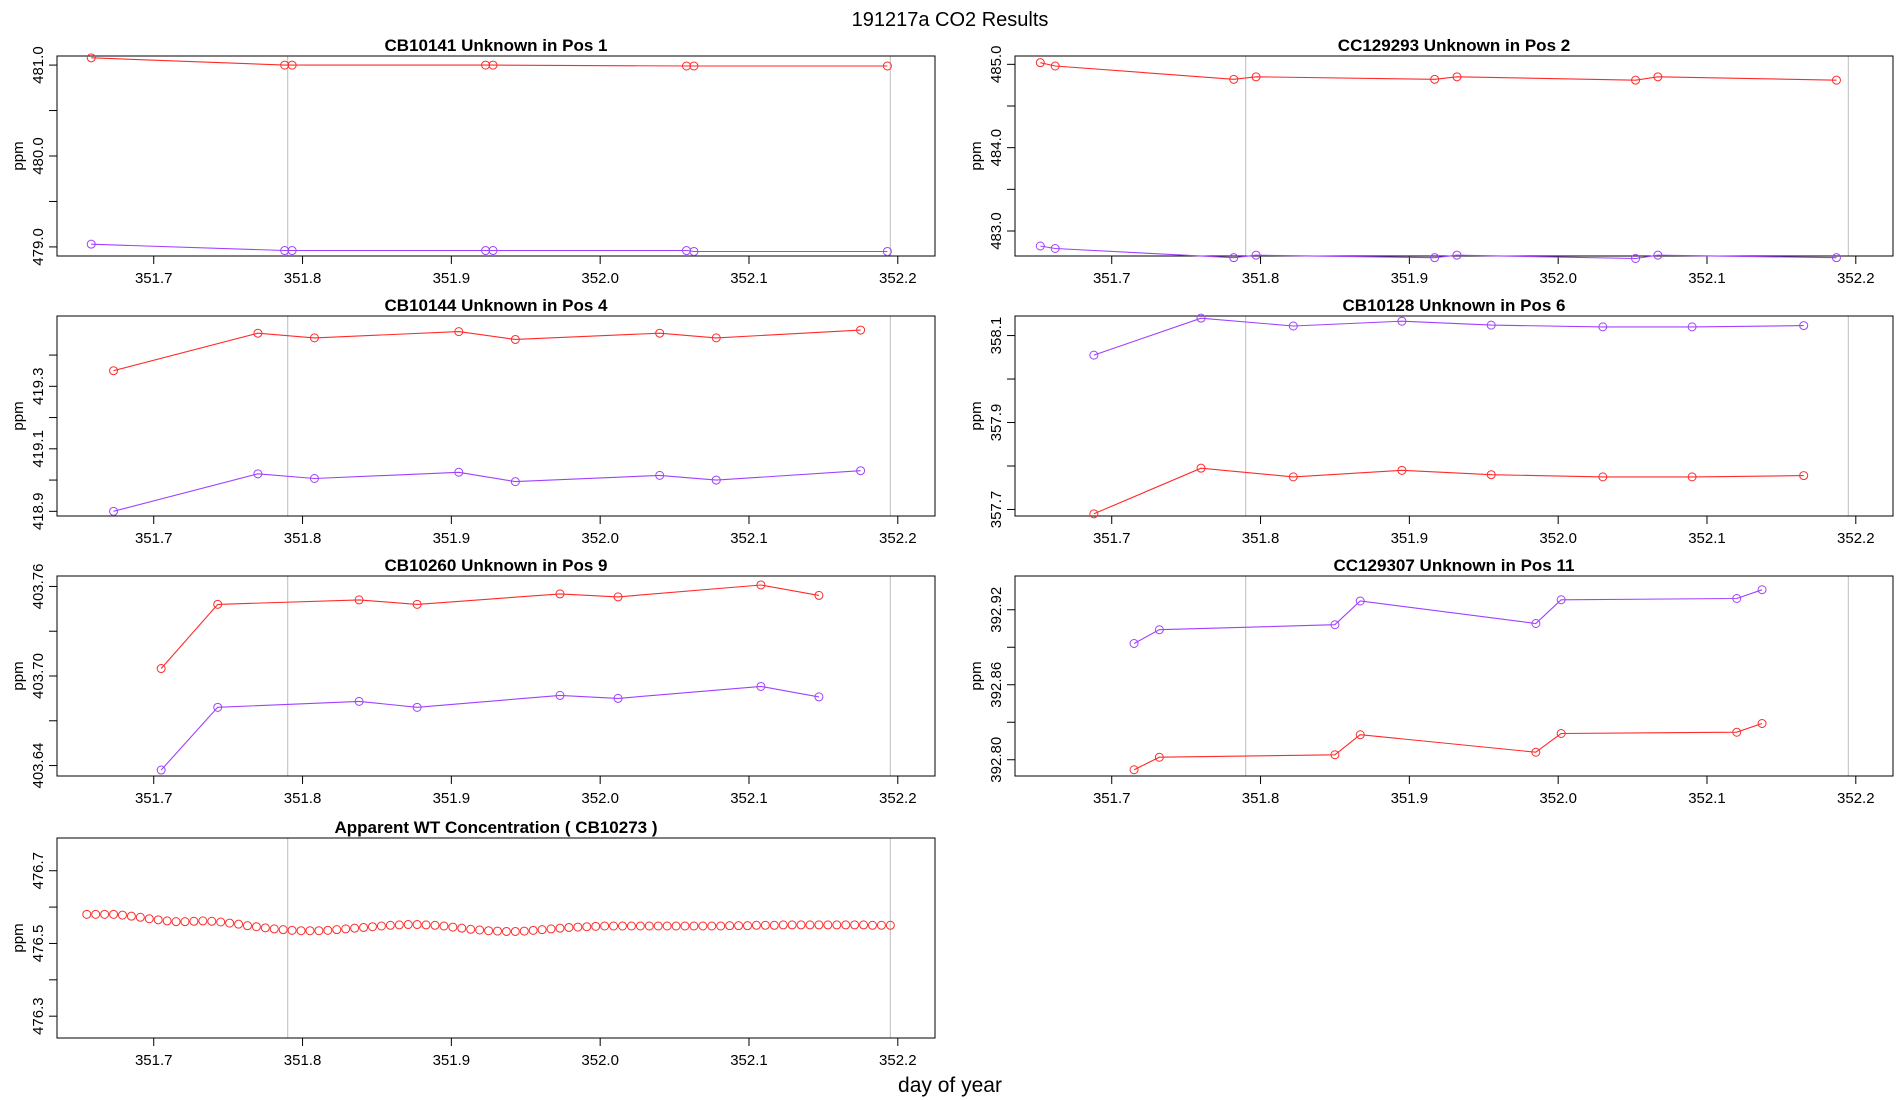  Describe the element at coordinates (154, 538) in the screenshot. I see `x-tick-label: 351.7` at that location.